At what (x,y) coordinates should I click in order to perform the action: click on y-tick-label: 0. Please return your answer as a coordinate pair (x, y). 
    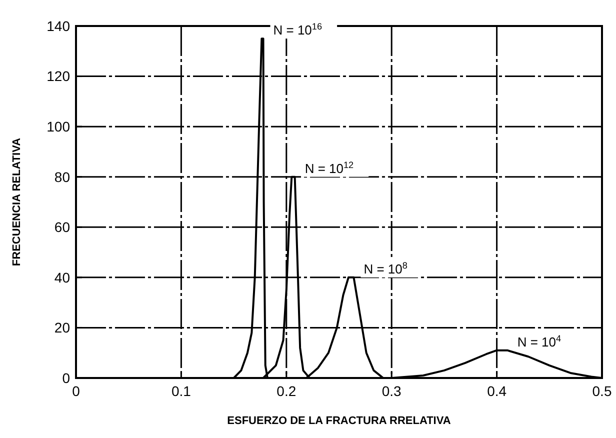
    Looking at the image, I should click on (66, 378).